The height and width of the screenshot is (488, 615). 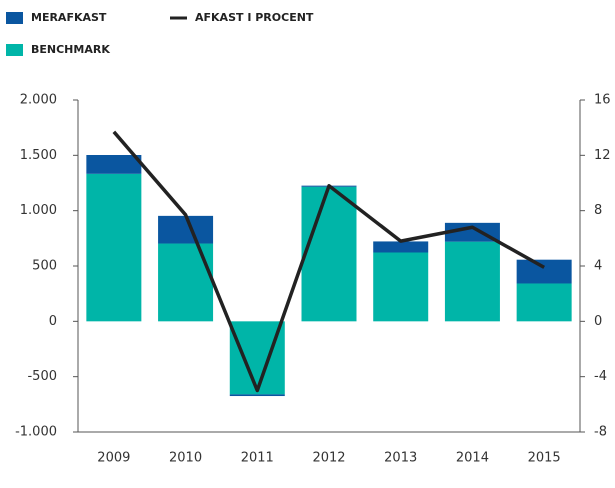 What do you see at coordinates (544, 458) in the screenshot?
I see `x-tick-label: 2015` at bounding box center [544, 458].